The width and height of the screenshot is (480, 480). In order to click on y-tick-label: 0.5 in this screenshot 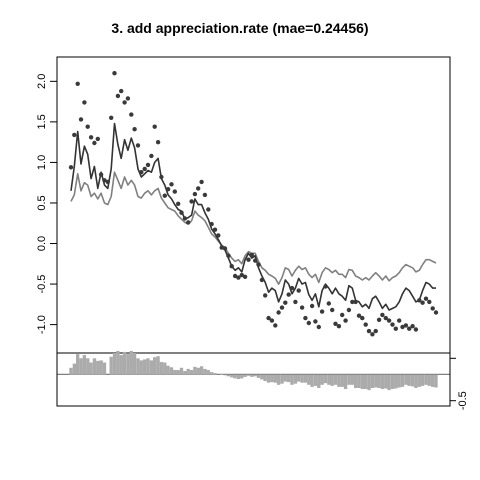, I will do `click(42, 202)`.